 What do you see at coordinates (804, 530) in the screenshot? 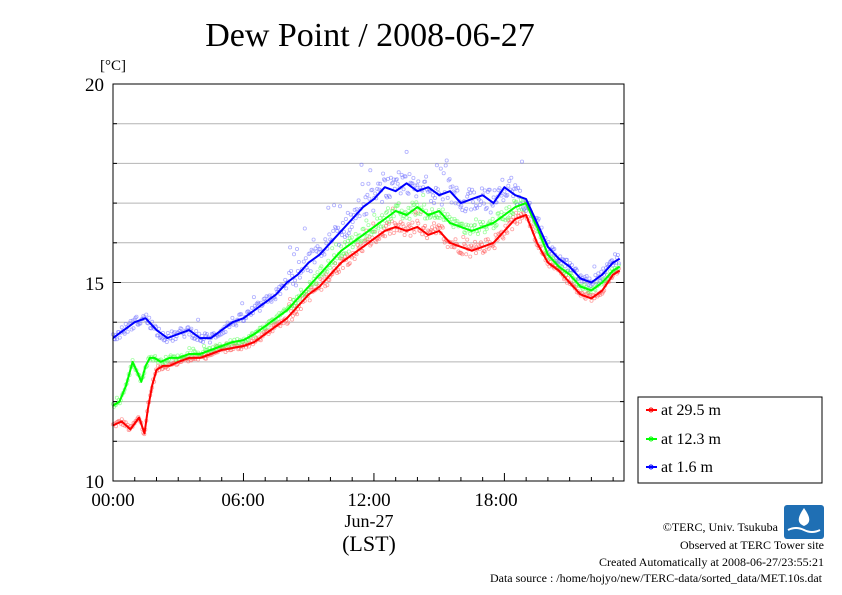
I see `logo-wave` at bounding box center [804, 530].